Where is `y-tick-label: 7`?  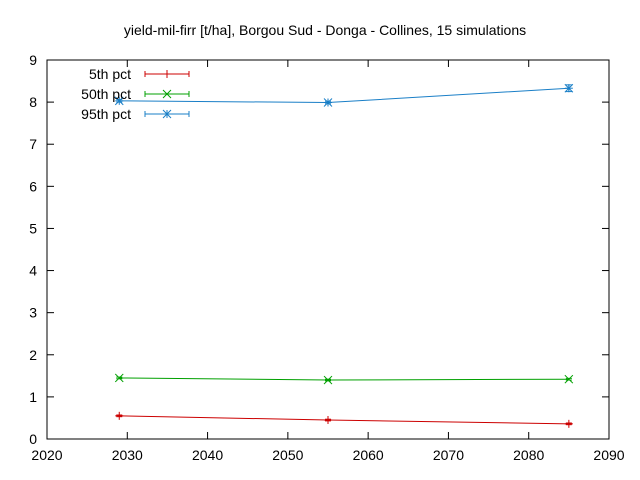 y-tick-label: 7 is located at coordinates (33, 144).